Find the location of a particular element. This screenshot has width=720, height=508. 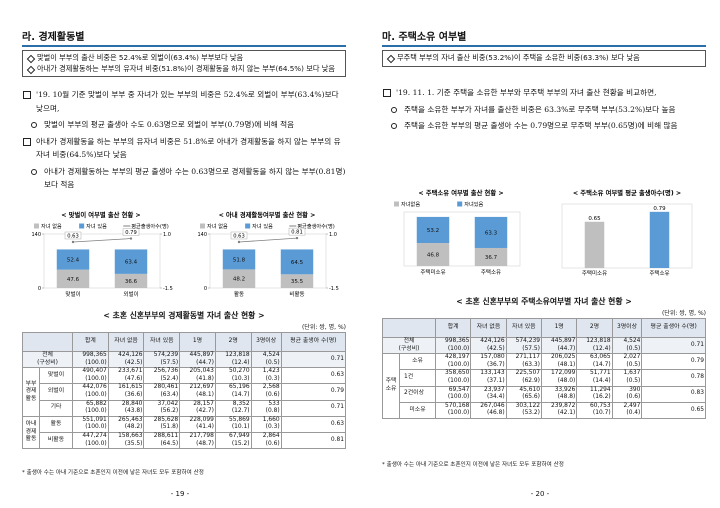

chart-title: < 주택소유 여부별 출산 현황 > is located at coordinates (460, 192).